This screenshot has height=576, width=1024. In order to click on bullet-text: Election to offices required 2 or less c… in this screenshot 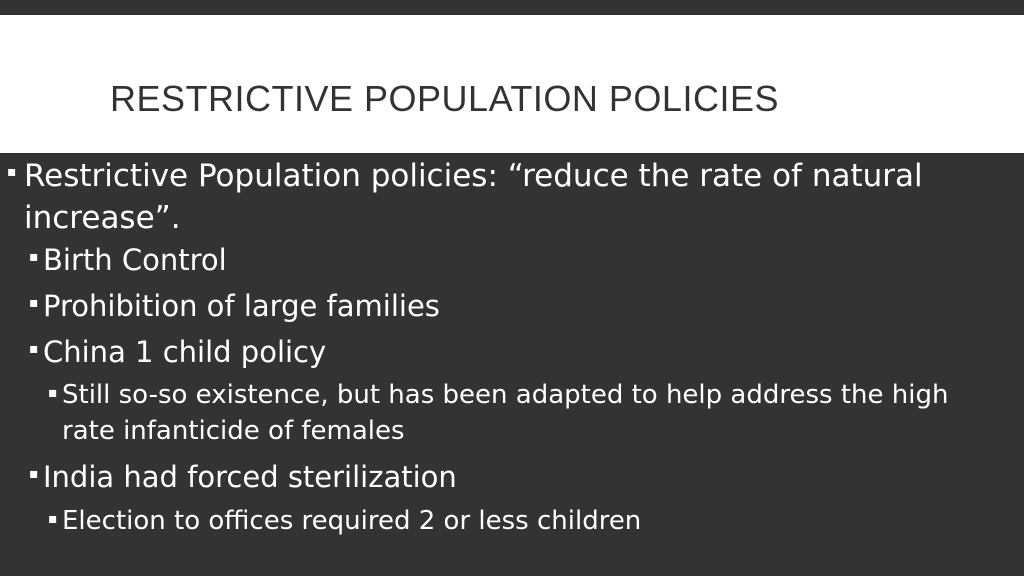, I will do `click(352, 521)`.